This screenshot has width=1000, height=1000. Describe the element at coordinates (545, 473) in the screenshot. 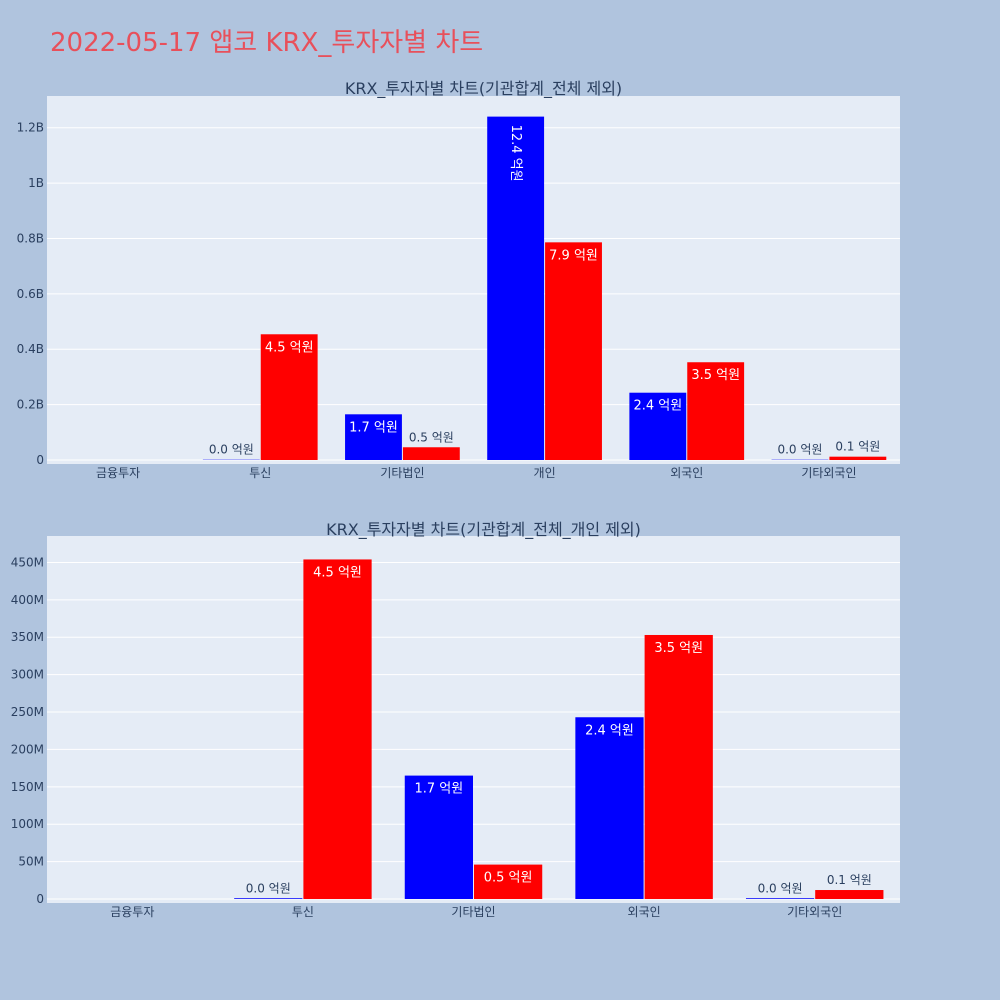

I see `x-tick-label: 개인` at that location.